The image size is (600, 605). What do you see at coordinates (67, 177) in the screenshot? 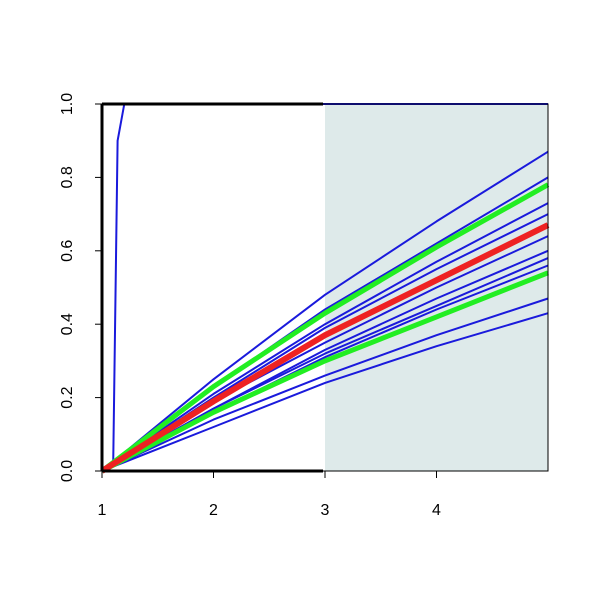
I see `y-tick-label: 0.8` at bounding box center [67, 177].